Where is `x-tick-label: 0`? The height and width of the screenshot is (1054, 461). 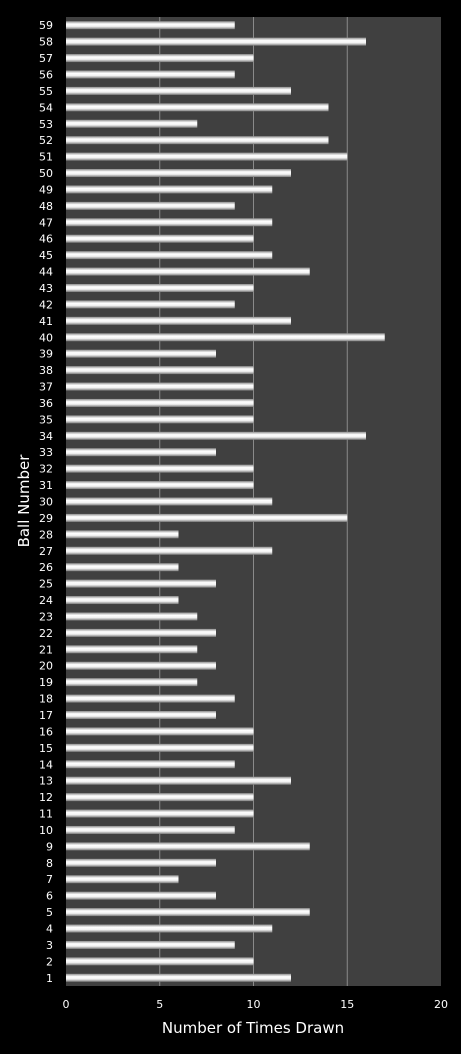 x-tick-label: 0 is located at coordinates (66, 1004).